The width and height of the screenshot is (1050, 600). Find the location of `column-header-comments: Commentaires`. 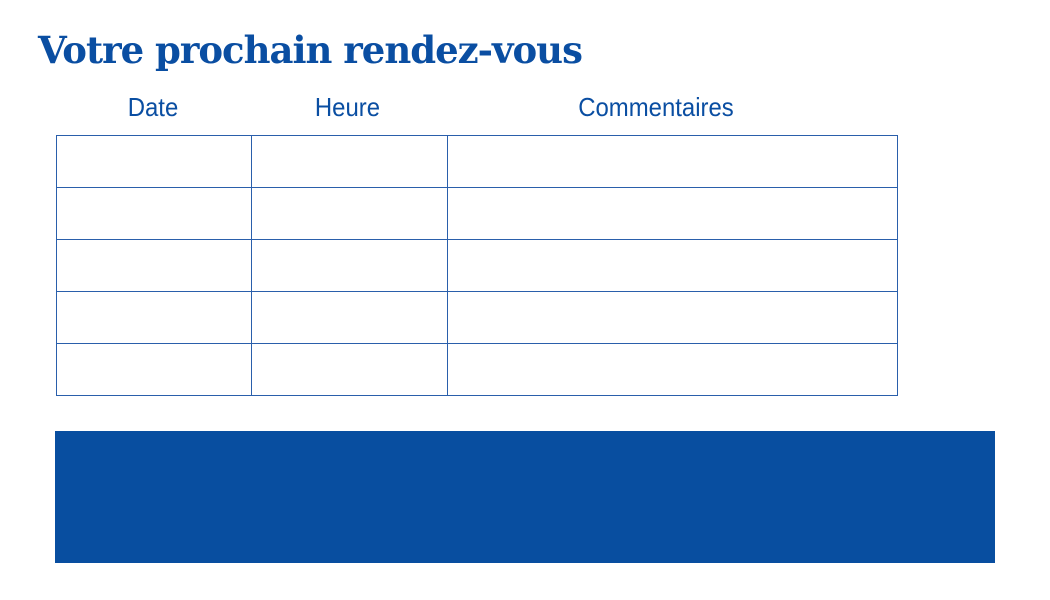

column-header-comments: Commentaires is located at coordinates (656, 107).